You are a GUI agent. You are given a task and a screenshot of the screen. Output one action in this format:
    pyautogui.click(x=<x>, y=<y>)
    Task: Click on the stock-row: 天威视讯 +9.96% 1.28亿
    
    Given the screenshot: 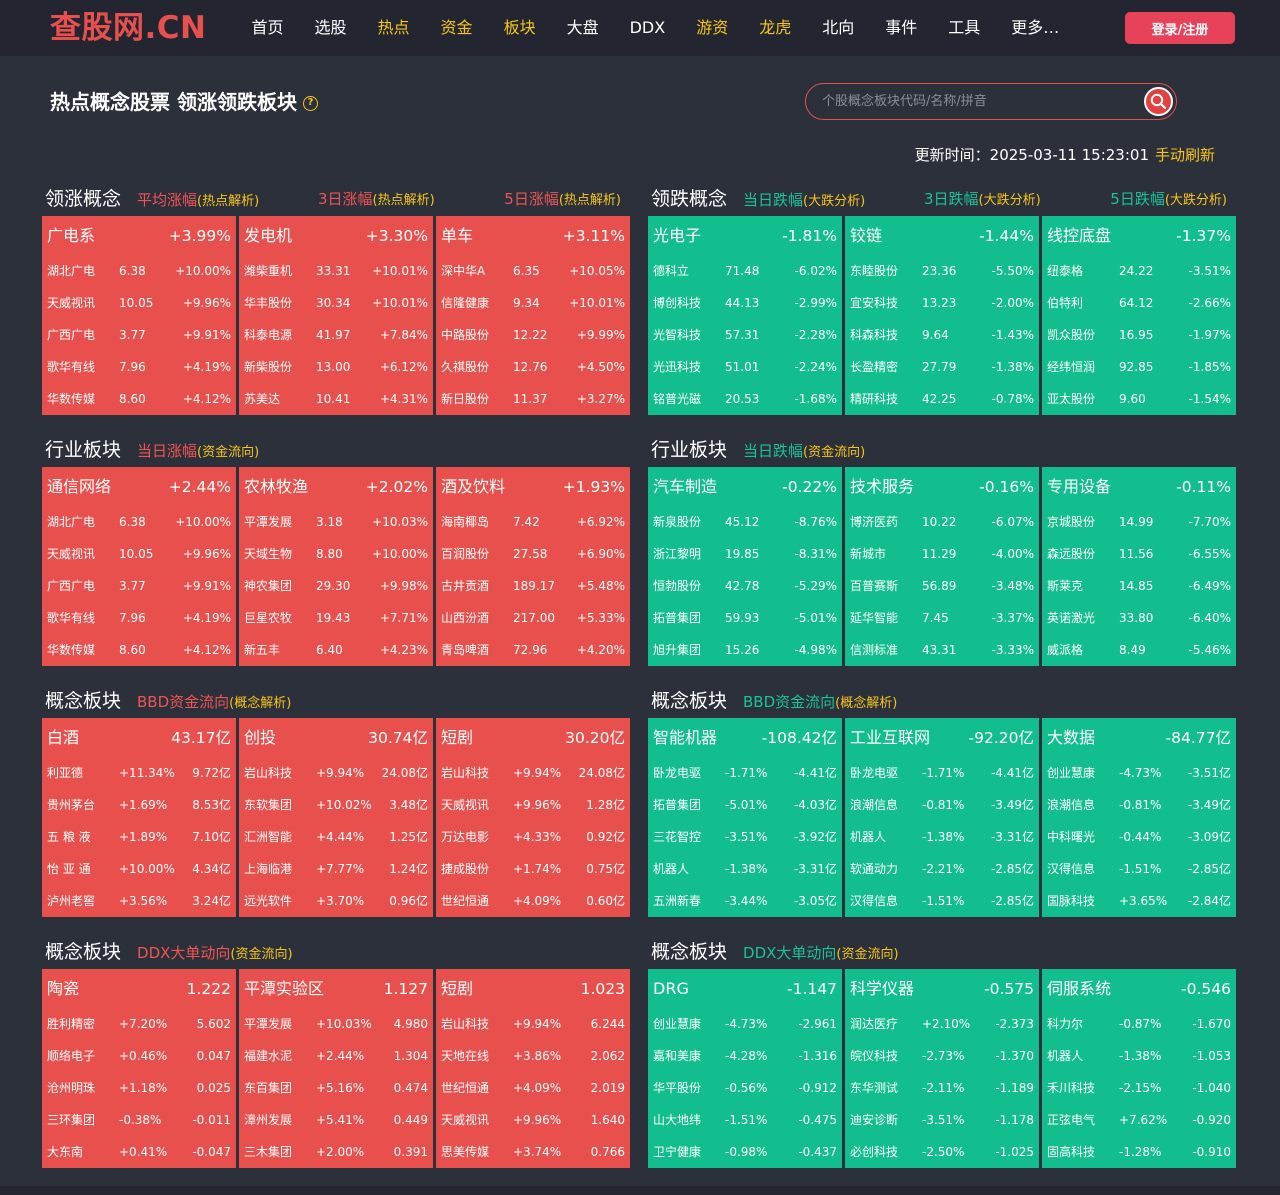 What is the action you would take?
    pyautogui.click(x=533, y=805)
    